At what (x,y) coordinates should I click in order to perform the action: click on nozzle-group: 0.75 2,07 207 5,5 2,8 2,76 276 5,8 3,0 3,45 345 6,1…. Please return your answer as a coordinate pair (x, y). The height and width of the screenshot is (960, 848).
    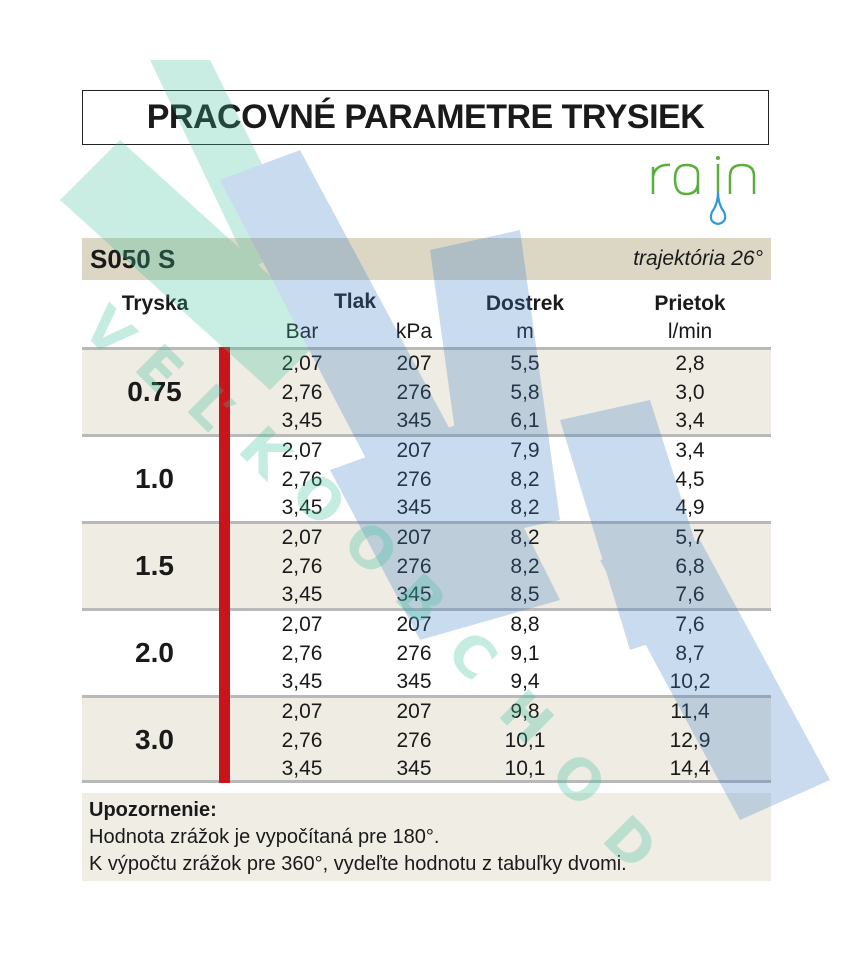
    Looking at the image, I should click on (426, 390).